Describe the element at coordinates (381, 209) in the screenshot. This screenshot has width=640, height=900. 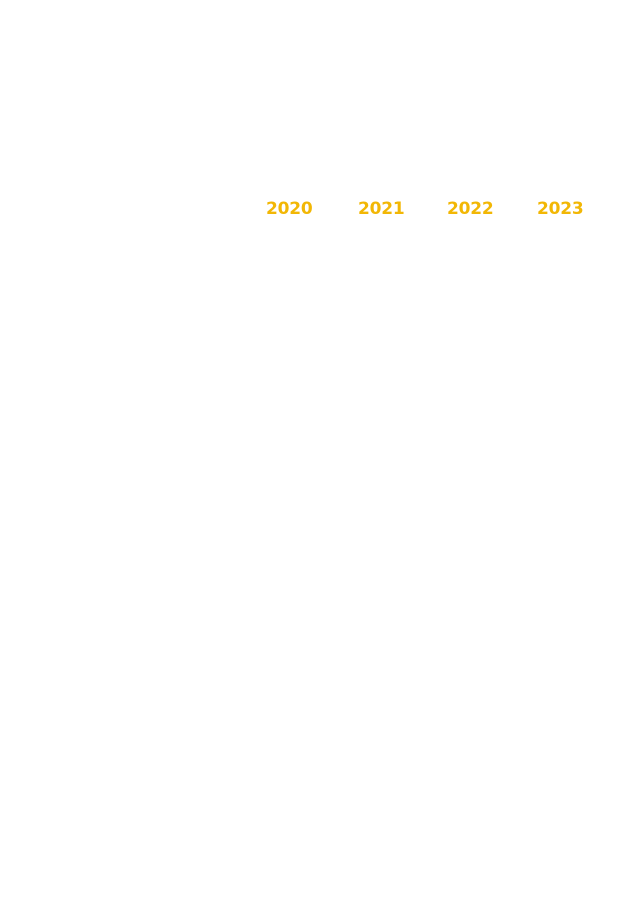
I see `year-tab-2021: 2021` at that location.